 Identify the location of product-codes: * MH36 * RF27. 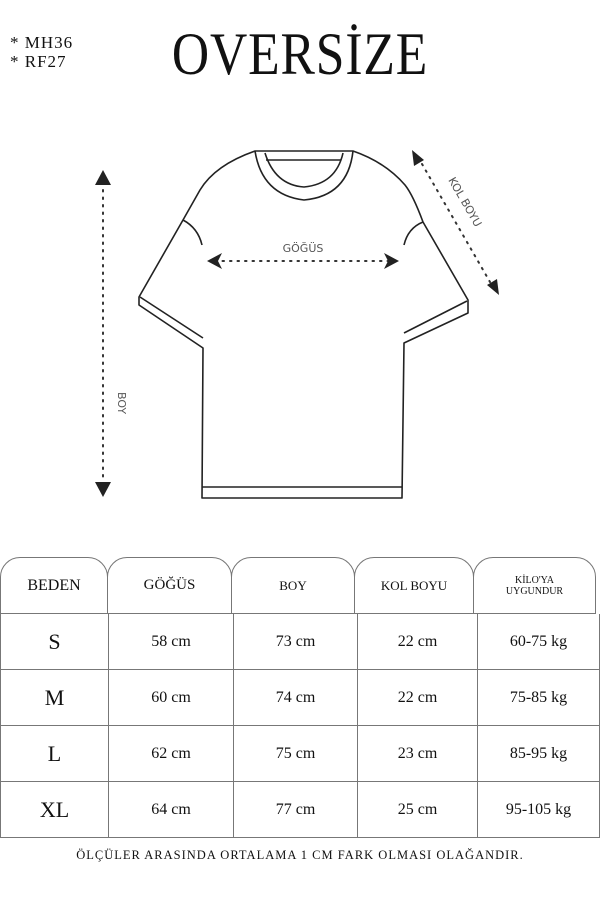
(41, 52).